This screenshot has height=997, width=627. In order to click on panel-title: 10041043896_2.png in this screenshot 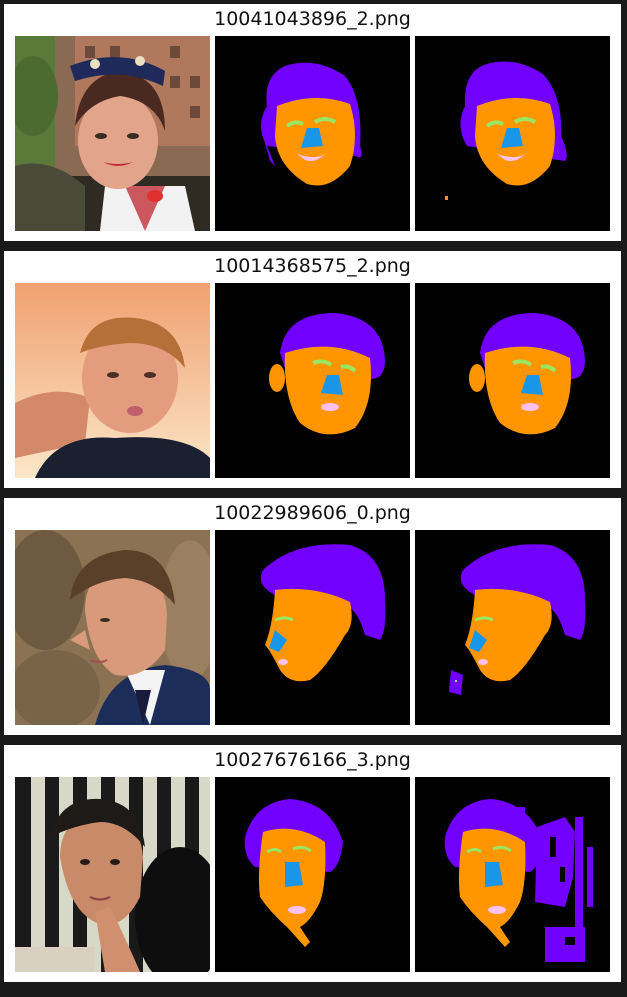, I will do `click(312, 19)`.